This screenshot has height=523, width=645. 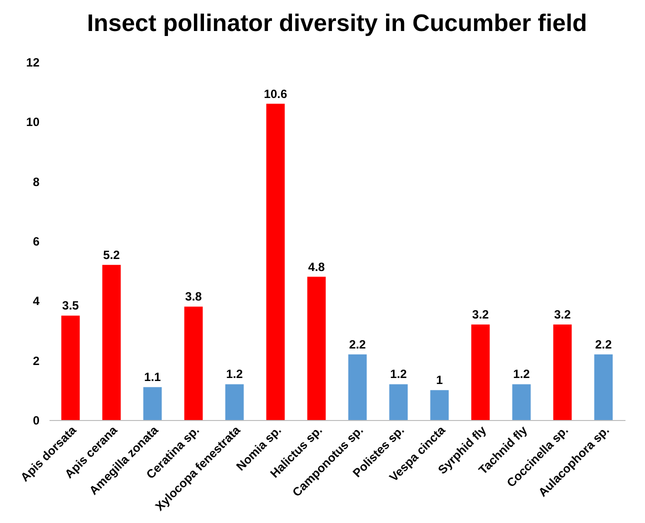 I want to click on data-label: 10.6, so click(x=276, y=93).